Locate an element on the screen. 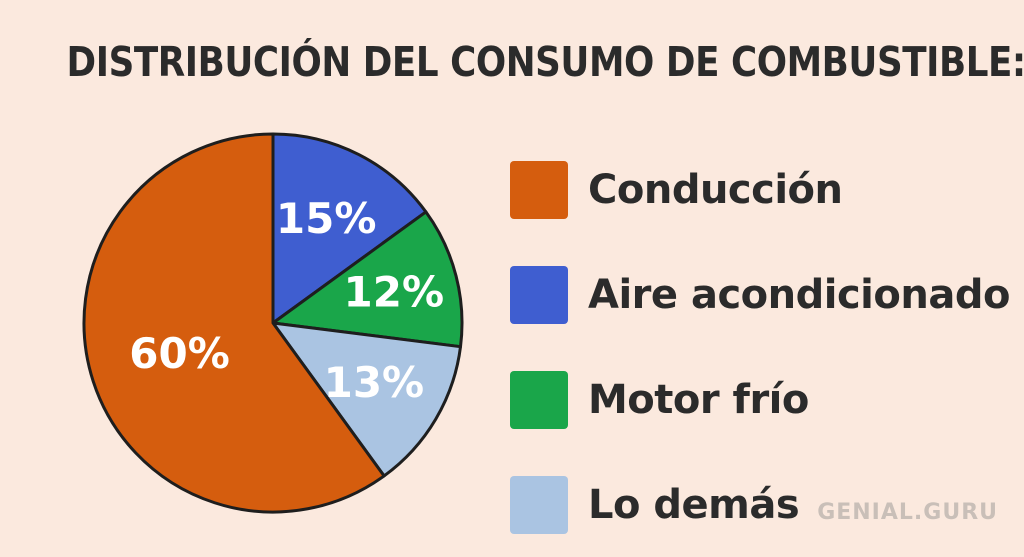 This screenshot has width=1024, height=557. legend-label-conduccion: Conducción is located at coordinates (715, 189).